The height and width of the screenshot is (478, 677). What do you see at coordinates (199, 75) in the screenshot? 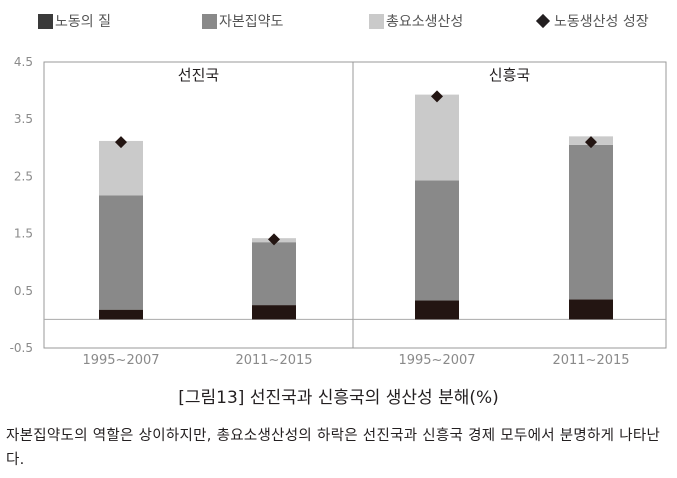
I see `panel-title: 선진국` at bounding box center [199, 75].